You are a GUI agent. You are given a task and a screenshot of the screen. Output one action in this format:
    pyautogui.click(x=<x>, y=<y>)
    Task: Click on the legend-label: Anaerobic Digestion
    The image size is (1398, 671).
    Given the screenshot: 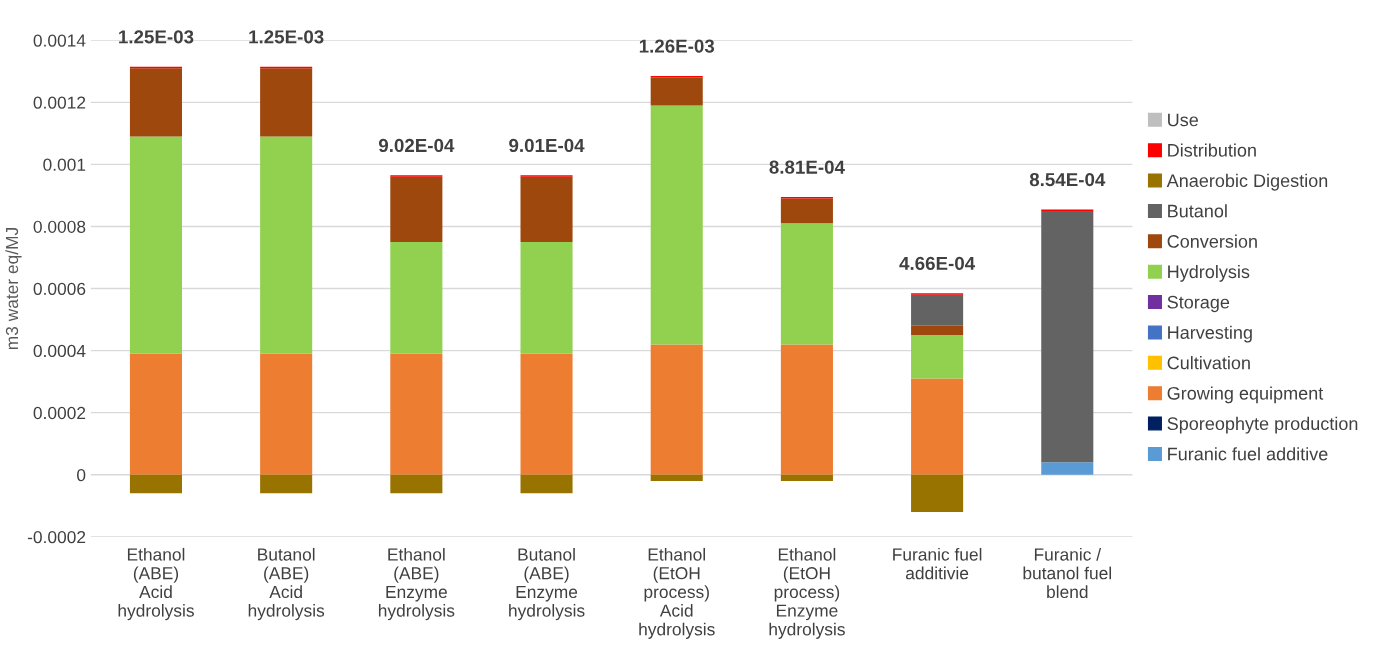 What is the action you would take?
    pyautogui.click(x=1247, y=182)
    